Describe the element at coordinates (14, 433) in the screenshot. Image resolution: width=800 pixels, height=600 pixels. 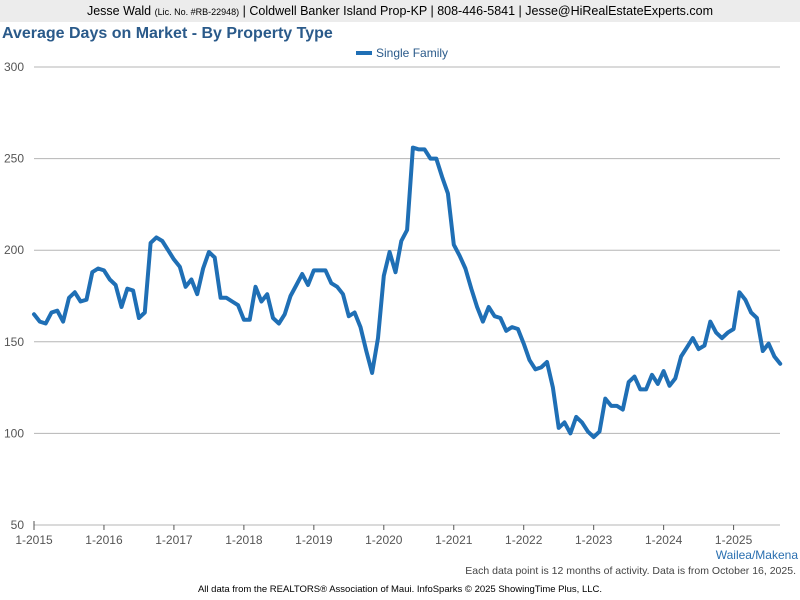
I see `y-tick-label: 100` at that location.